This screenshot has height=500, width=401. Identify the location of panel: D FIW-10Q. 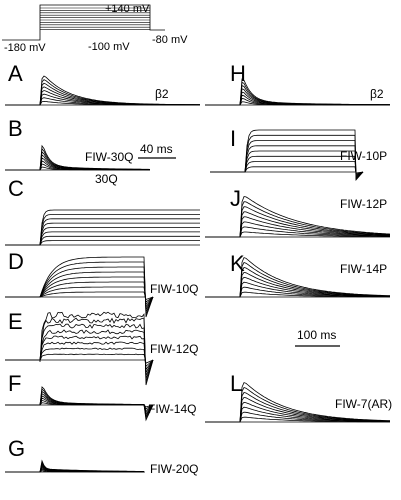
(101, 283).